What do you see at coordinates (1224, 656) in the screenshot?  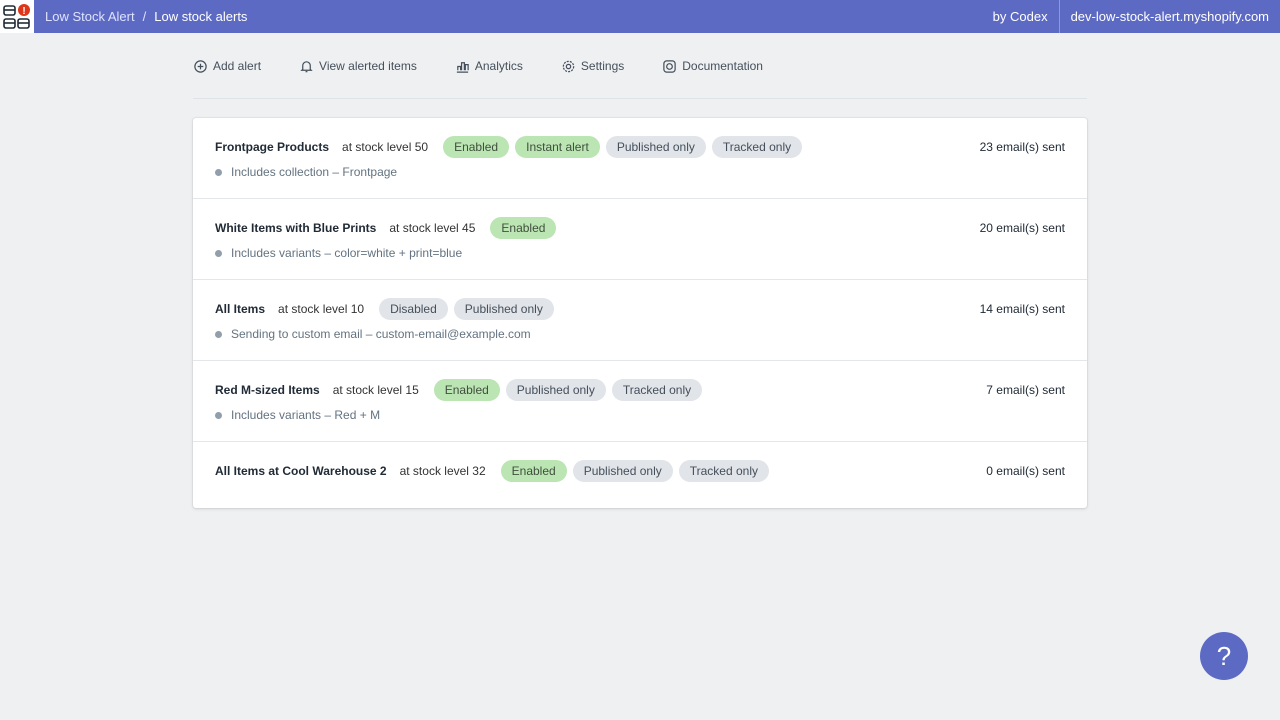 I see `help-button: ?` at bounding box center [1224, 656].